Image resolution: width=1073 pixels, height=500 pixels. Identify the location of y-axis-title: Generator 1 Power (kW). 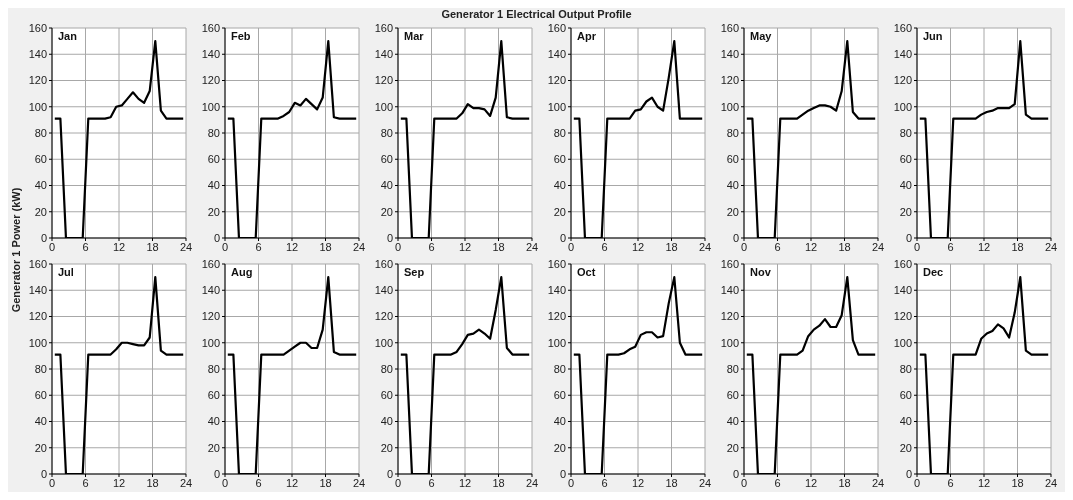
(16, 250).